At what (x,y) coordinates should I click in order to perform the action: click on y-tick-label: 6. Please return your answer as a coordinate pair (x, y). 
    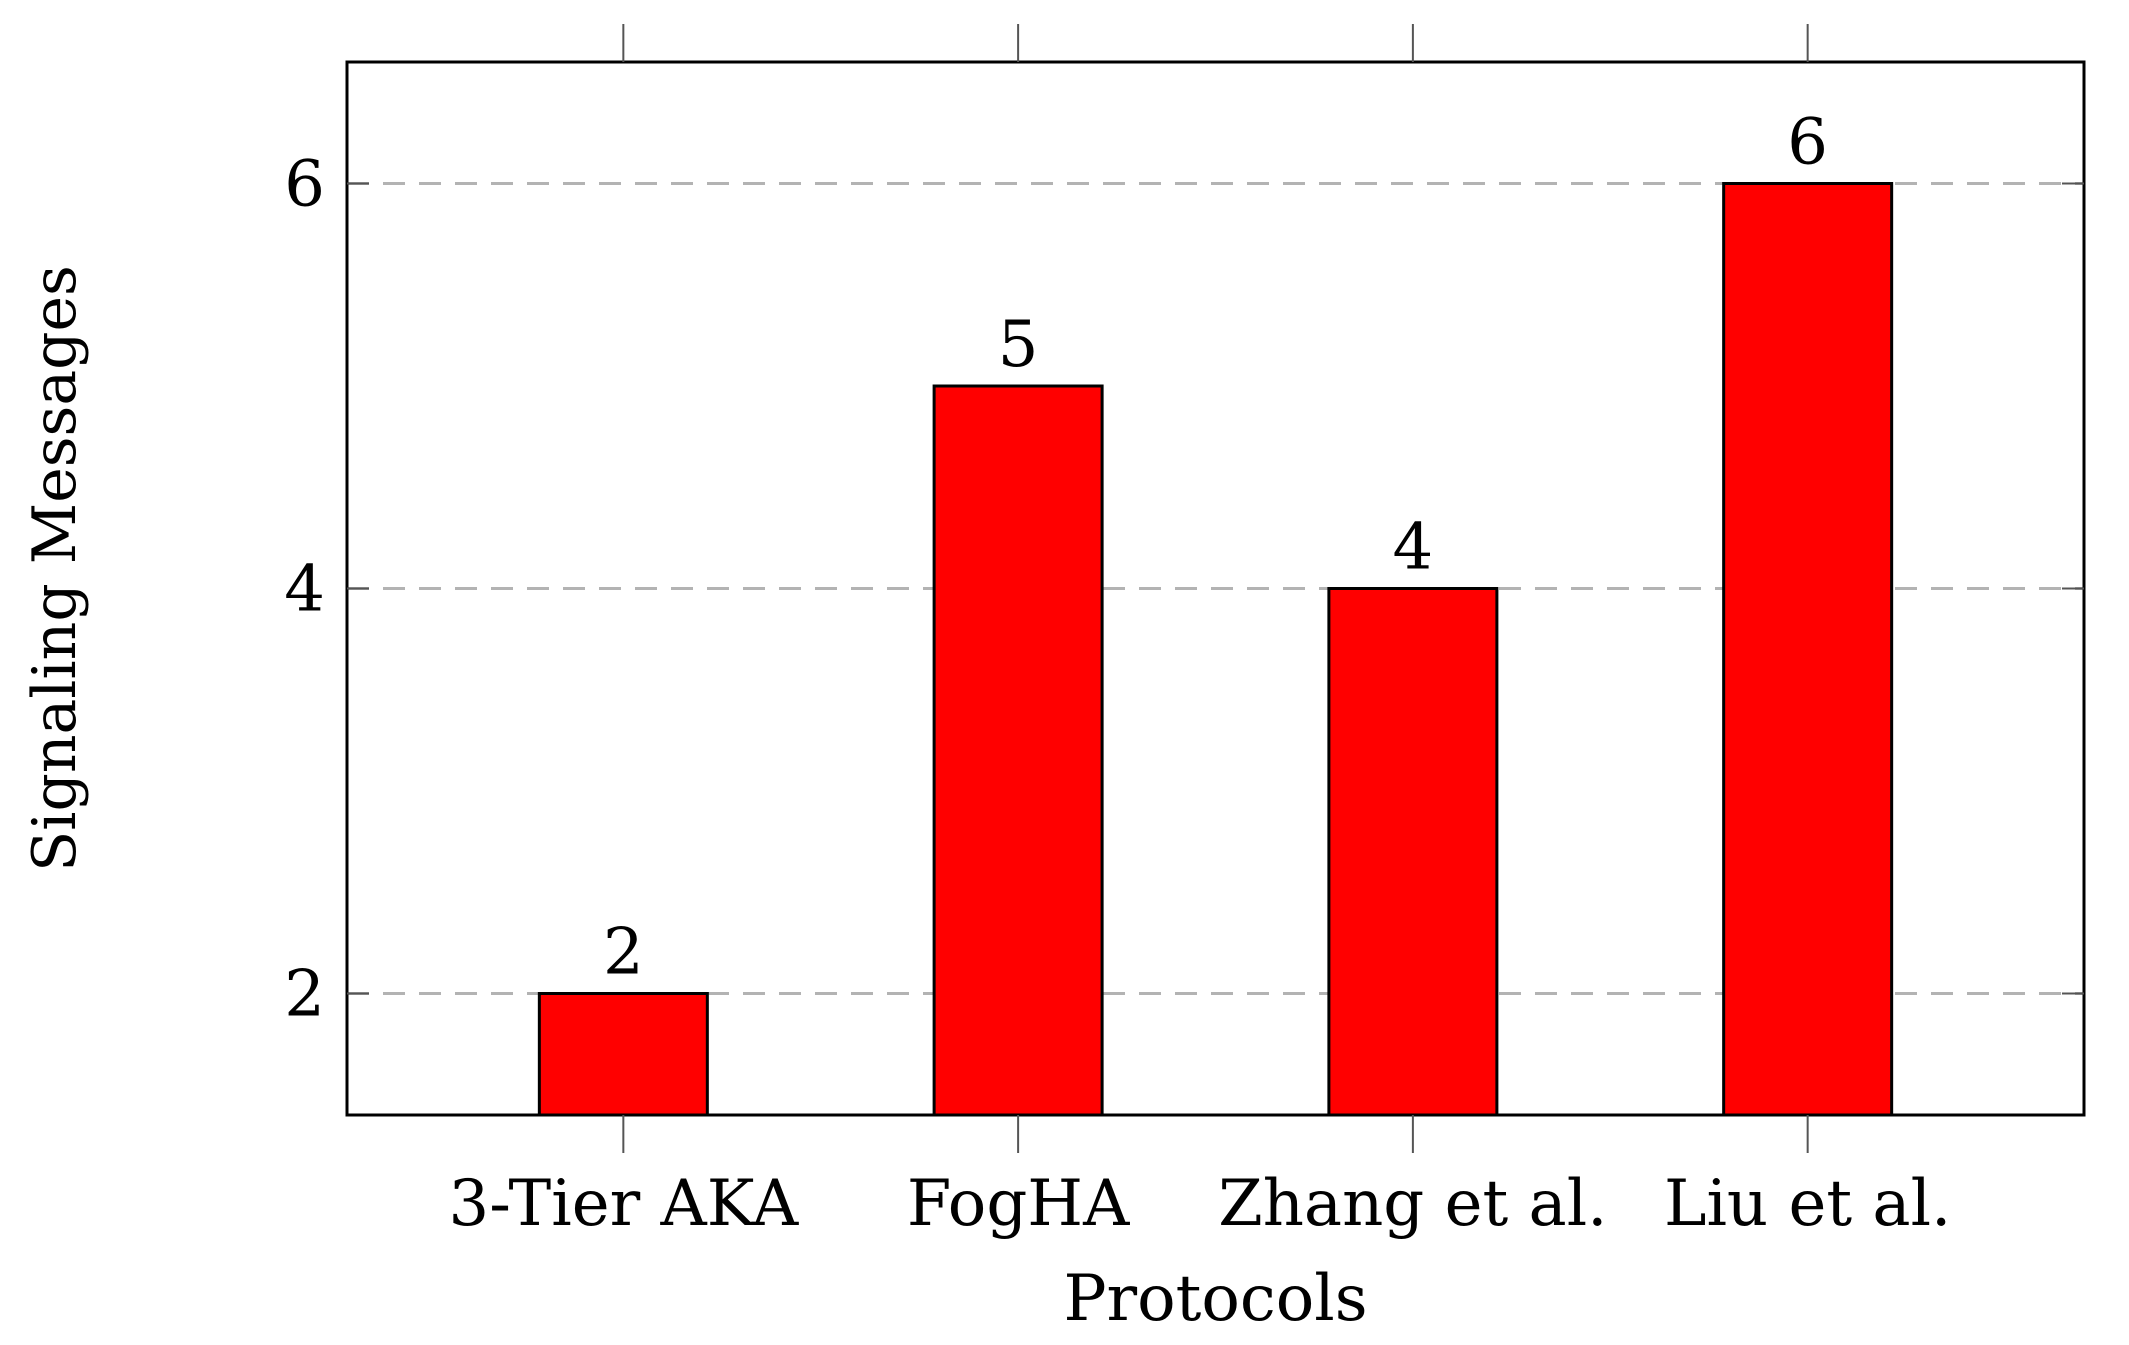
    Looking at the image, I should click on (304, 185).